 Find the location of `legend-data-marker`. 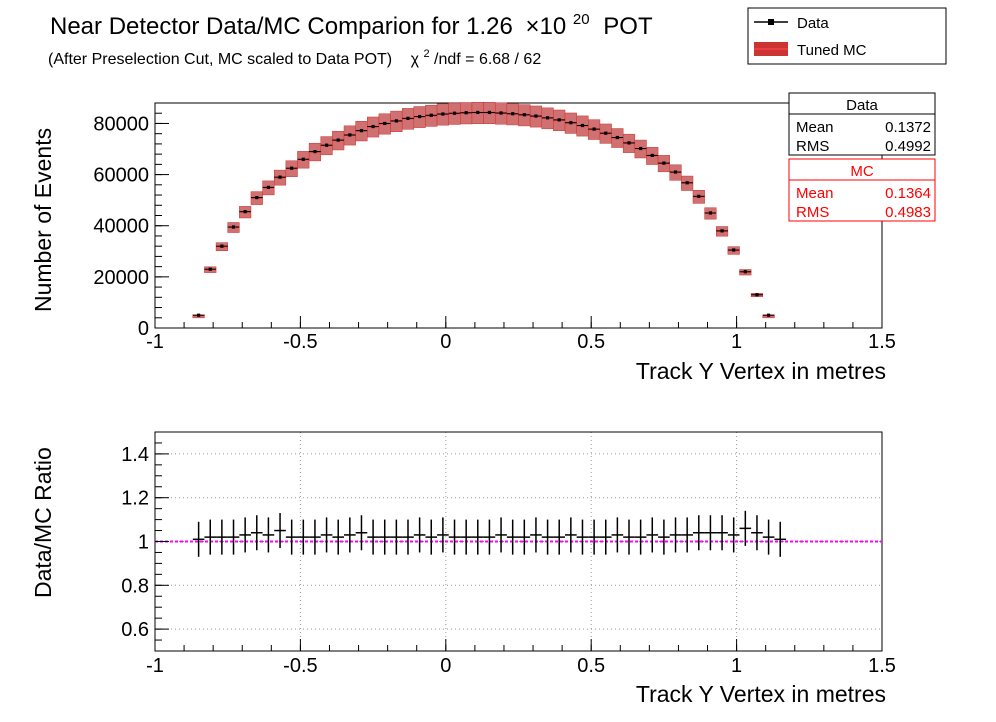

legend-data-marker is located at coordinates (771, 22).